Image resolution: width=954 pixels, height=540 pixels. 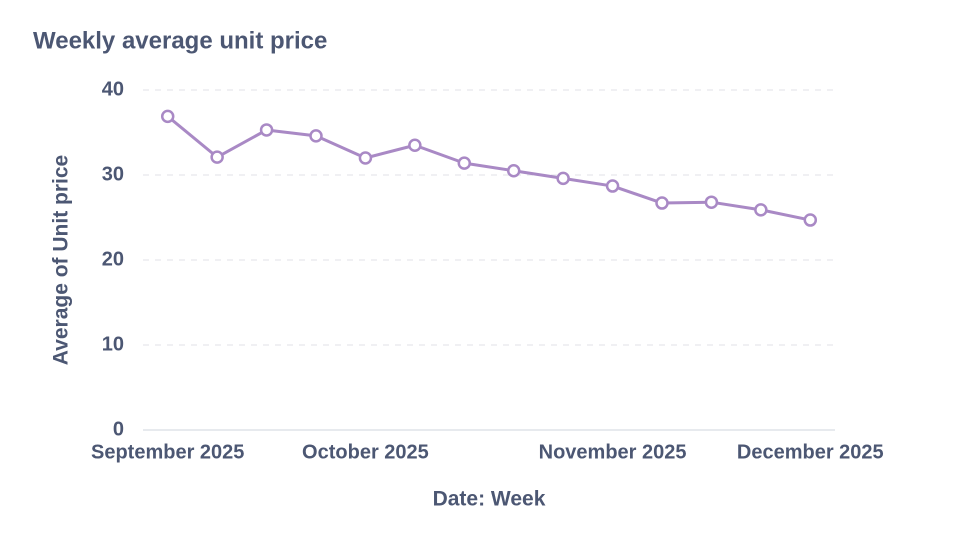 I want to click on y-tick-label: 0, so click(x=118, y=429).